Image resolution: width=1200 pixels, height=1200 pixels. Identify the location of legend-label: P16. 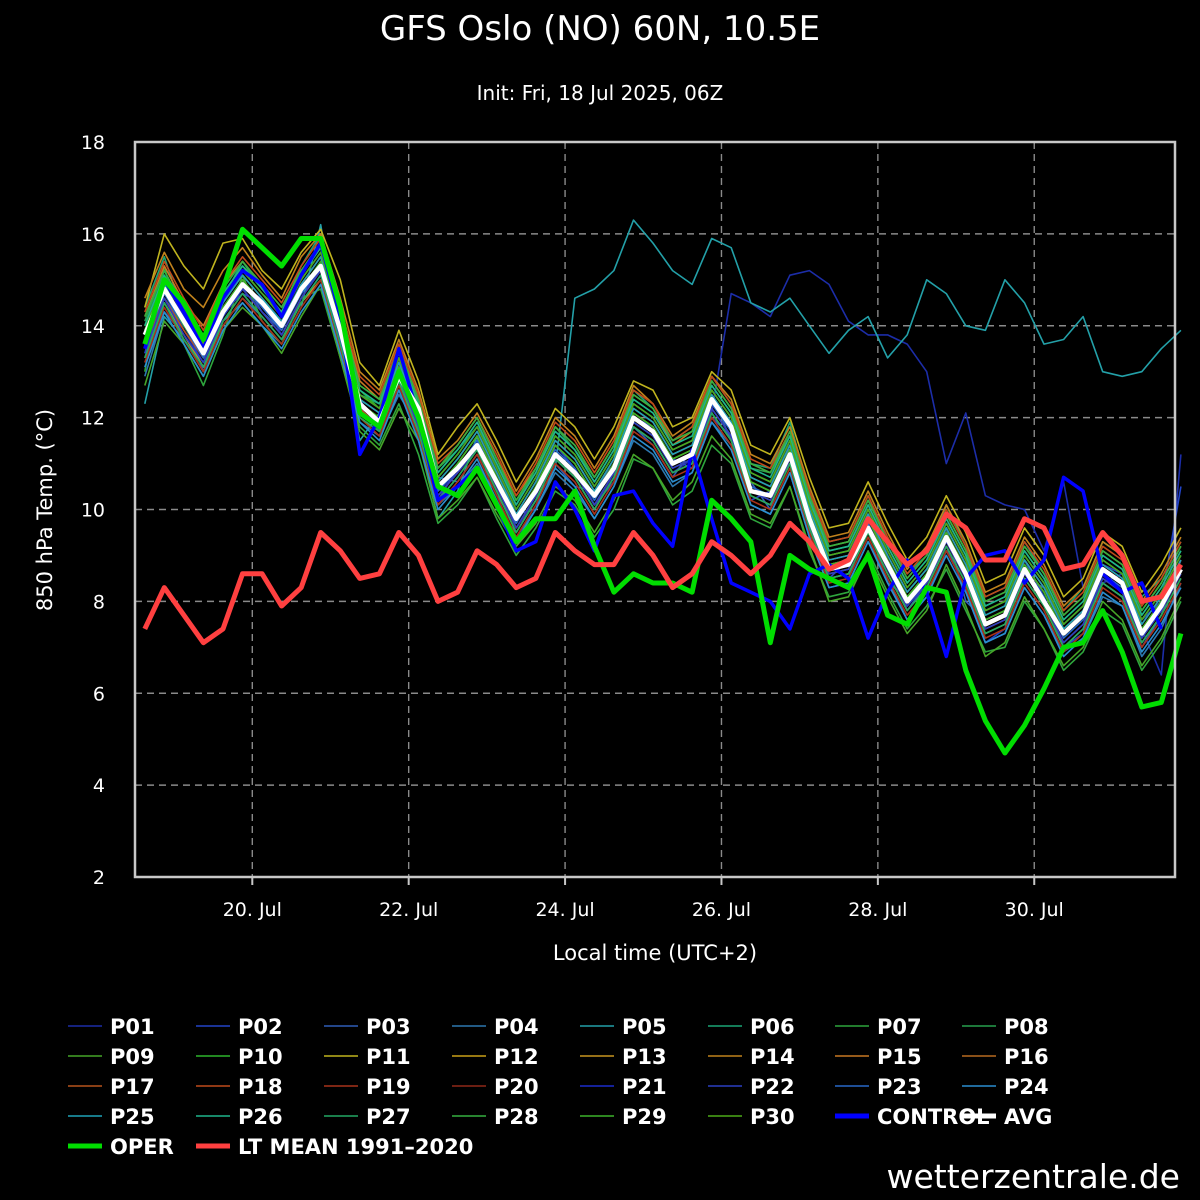
(1026, 1057).